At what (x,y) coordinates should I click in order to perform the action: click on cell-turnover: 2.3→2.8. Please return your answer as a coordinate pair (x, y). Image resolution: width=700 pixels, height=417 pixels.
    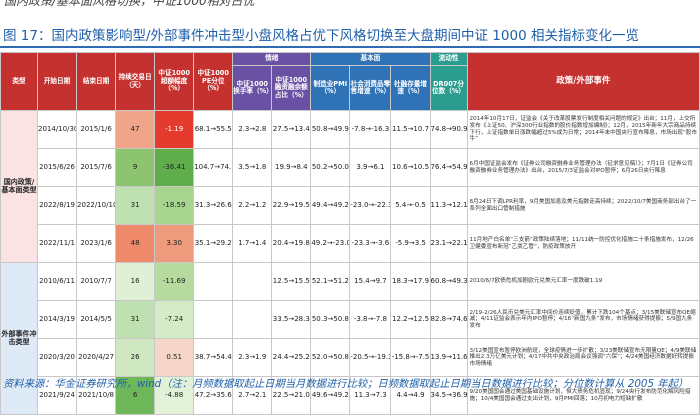
    Looking at the image, I should click on (252, 129).